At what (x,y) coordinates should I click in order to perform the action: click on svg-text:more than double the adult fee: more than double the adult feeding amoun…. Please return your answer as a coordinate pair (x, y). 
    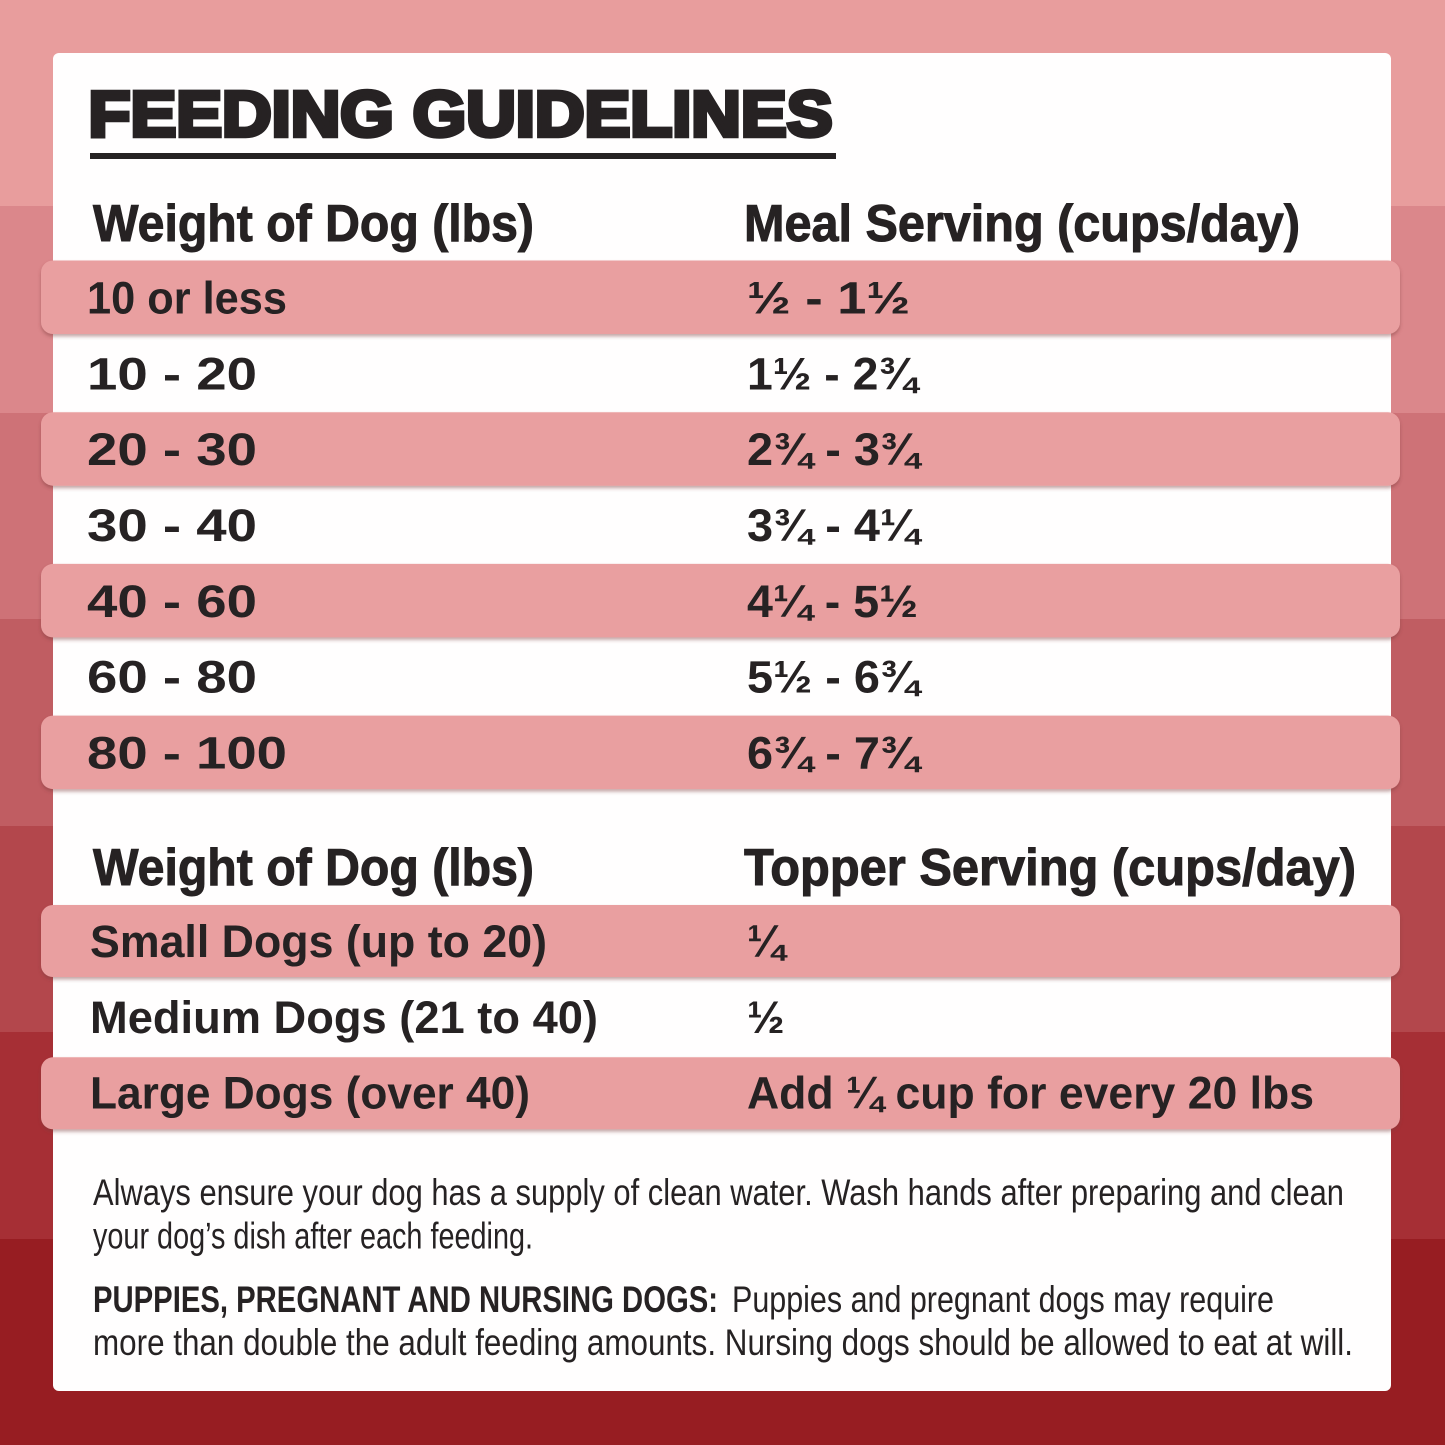
    Looking at the image, I should click on (723, 1342).